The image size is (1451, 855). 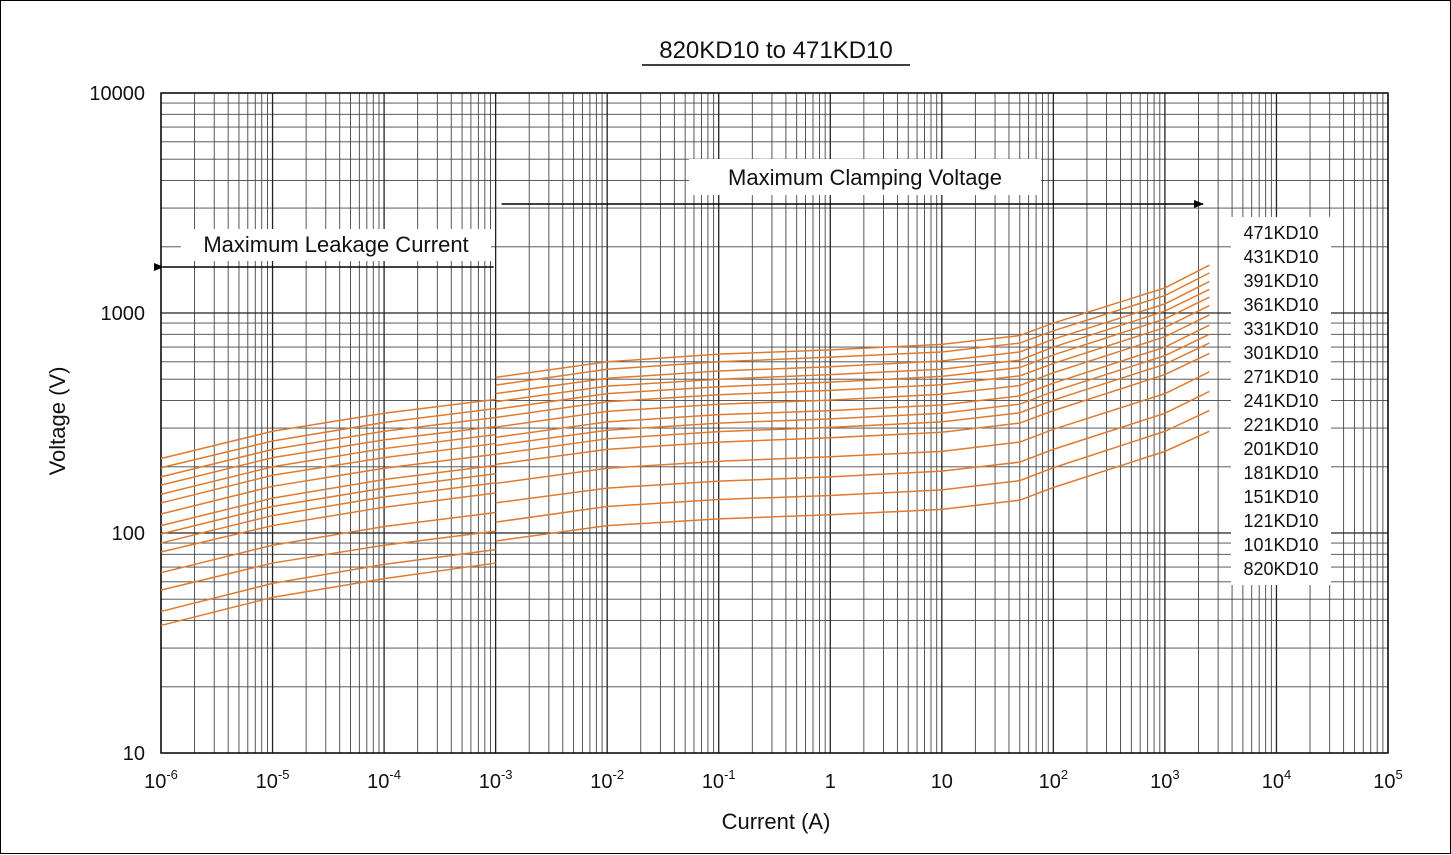 What do you see at coordinates (1280, 377) in the screenshot?
I see `legend-item: 271KD10` at bounding box center [1280, 377].